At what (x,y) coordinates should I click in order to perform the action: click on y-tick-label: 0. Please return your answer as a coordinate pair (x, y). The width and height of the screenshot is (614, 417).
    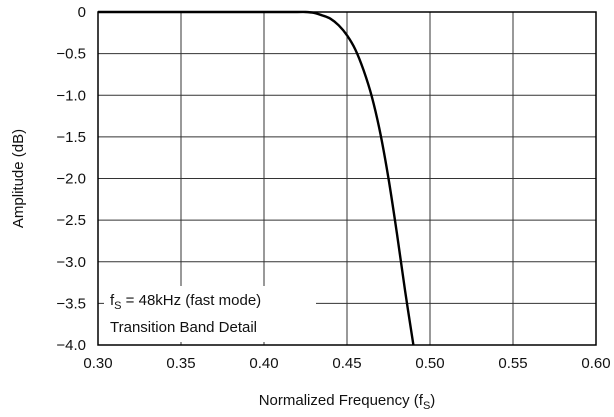
    Looking at the image, I should click on (82, 12).